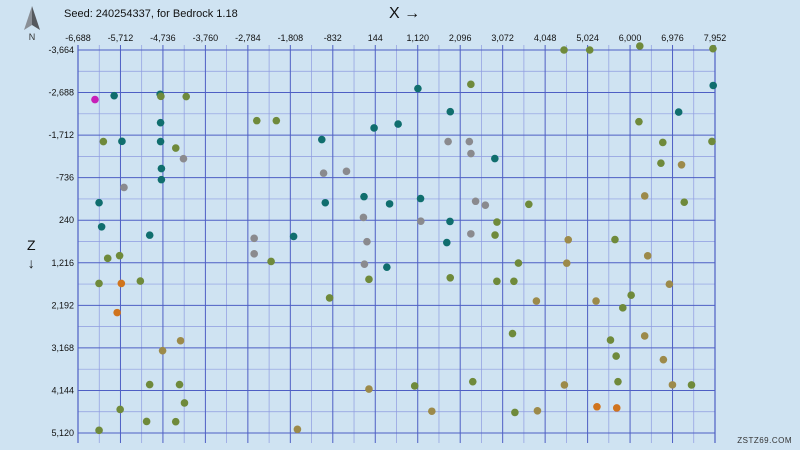 The image size is (800, 450). I want to click on structure-marker-magenta, so click(95, 99).